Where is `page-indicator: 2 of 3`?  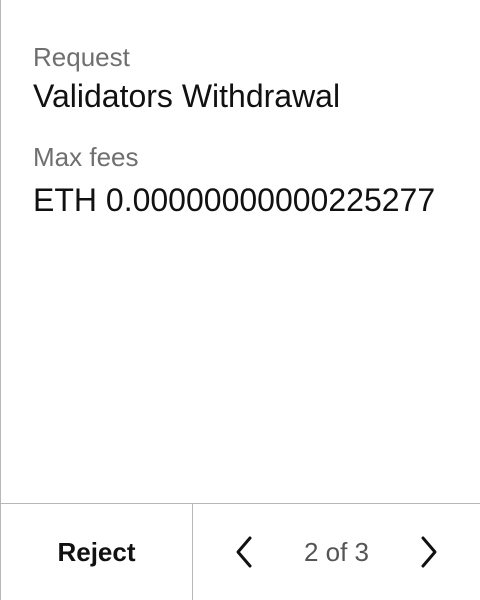 page-indicator: 2 of 3 is located at coordinates (336, 551).